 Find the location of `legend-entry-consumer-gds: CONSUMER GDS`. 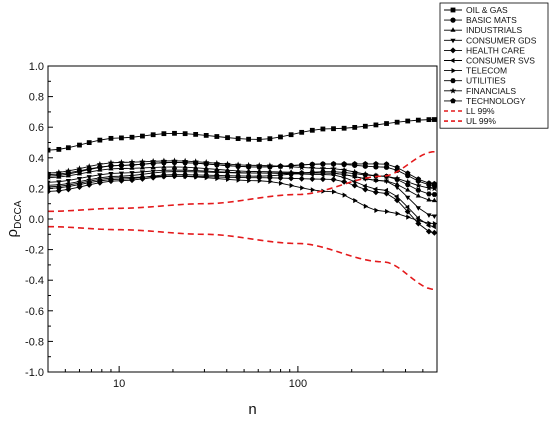

legend-entry-consumer-gds: CONSUMER GDS is located at coordinates (490, 40).